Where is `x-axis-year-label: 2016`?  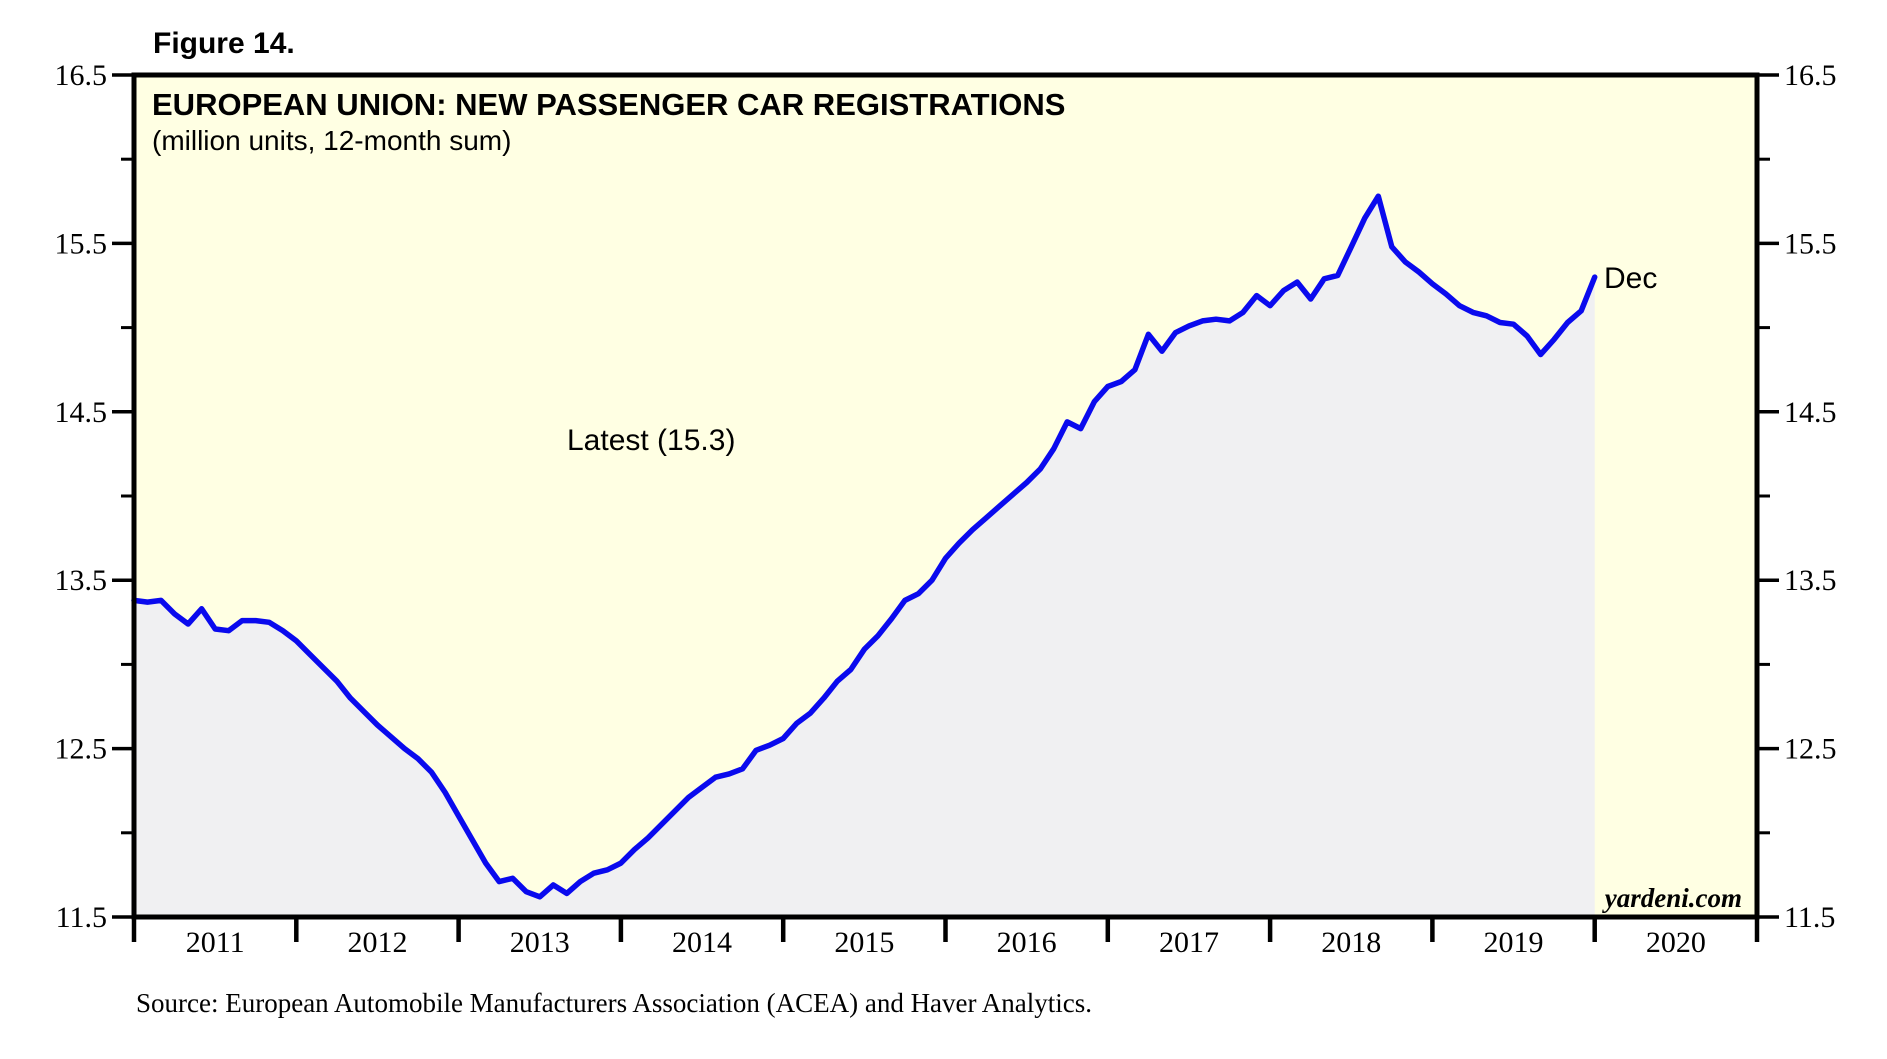
x-axis-year-label: 2016 is located at coordinates (1027, 942).